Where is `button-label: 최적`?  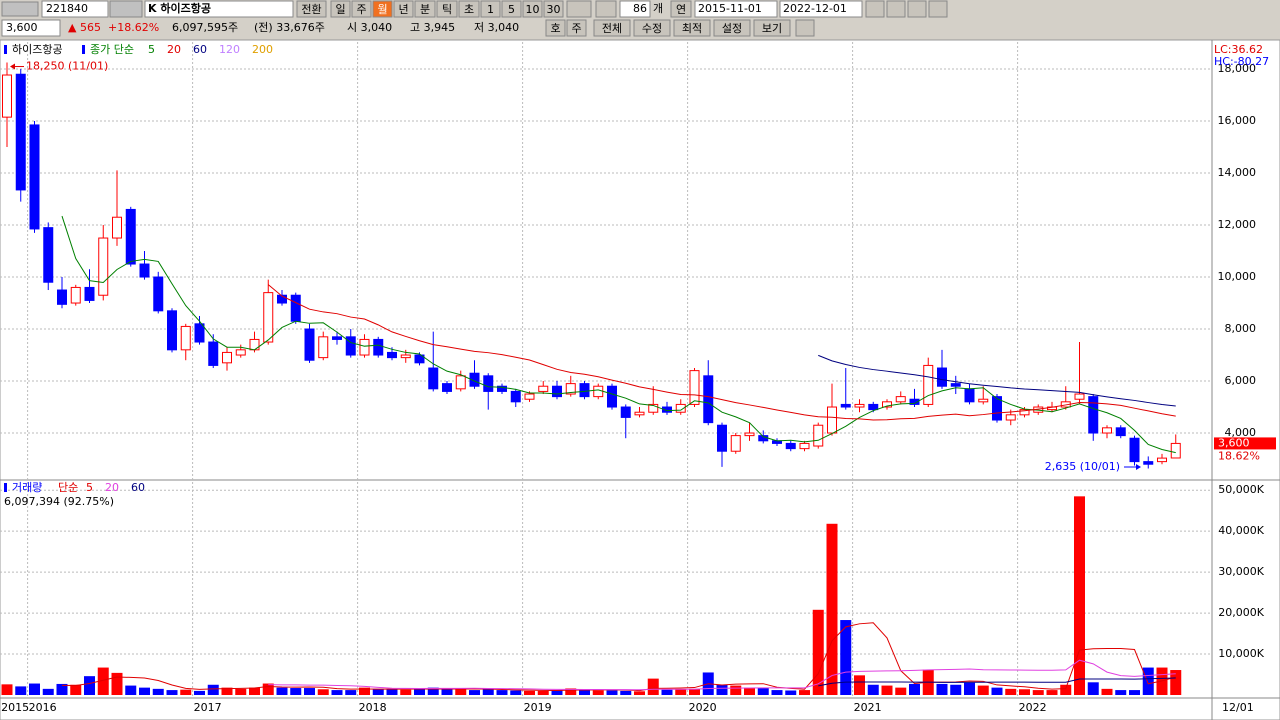 button-label: 최적 is located at coordinates (692, 28).